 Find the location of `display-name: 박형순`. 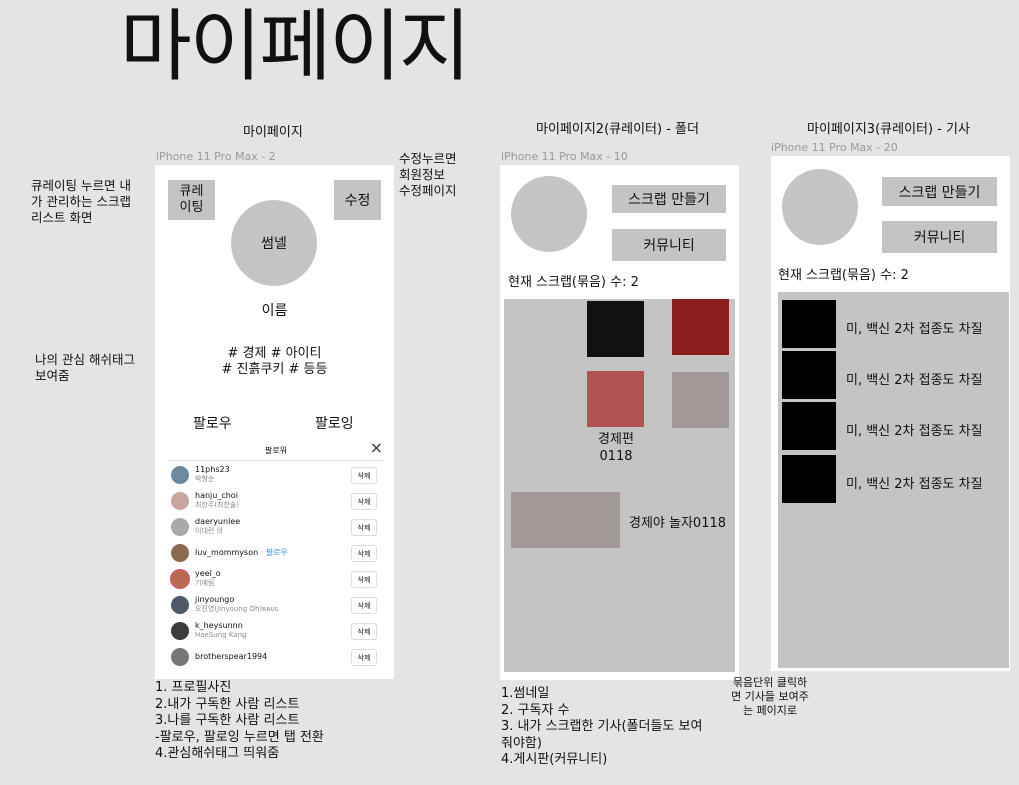

display-name: 박형순 is located at coordinates (205, 479).